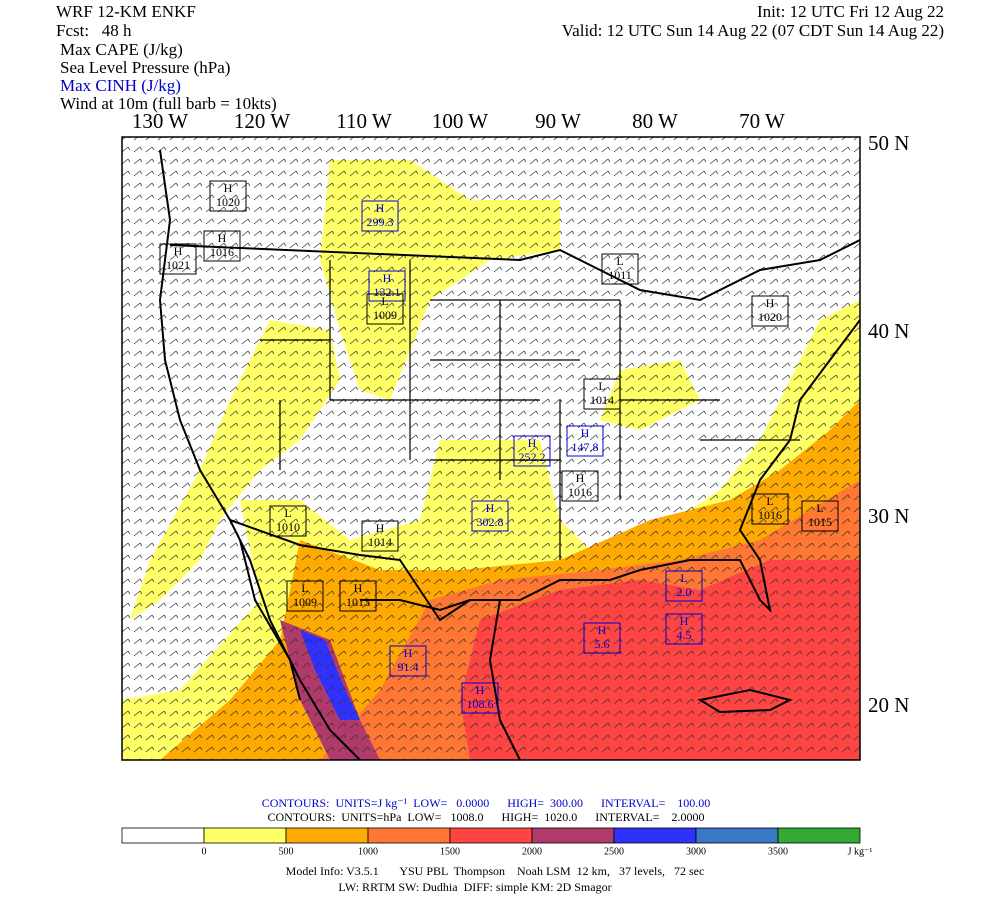  Describe the element at coordinates (358, 602) in the screenshot. I see `center-value: 1013` at that location.